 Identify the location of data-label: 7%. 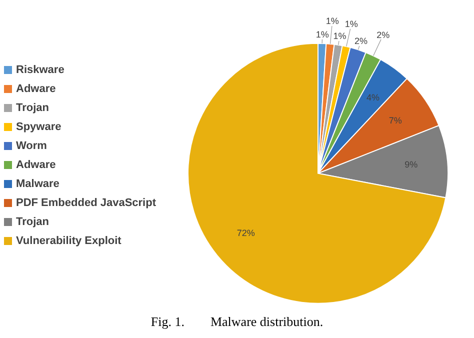
(395, 121).